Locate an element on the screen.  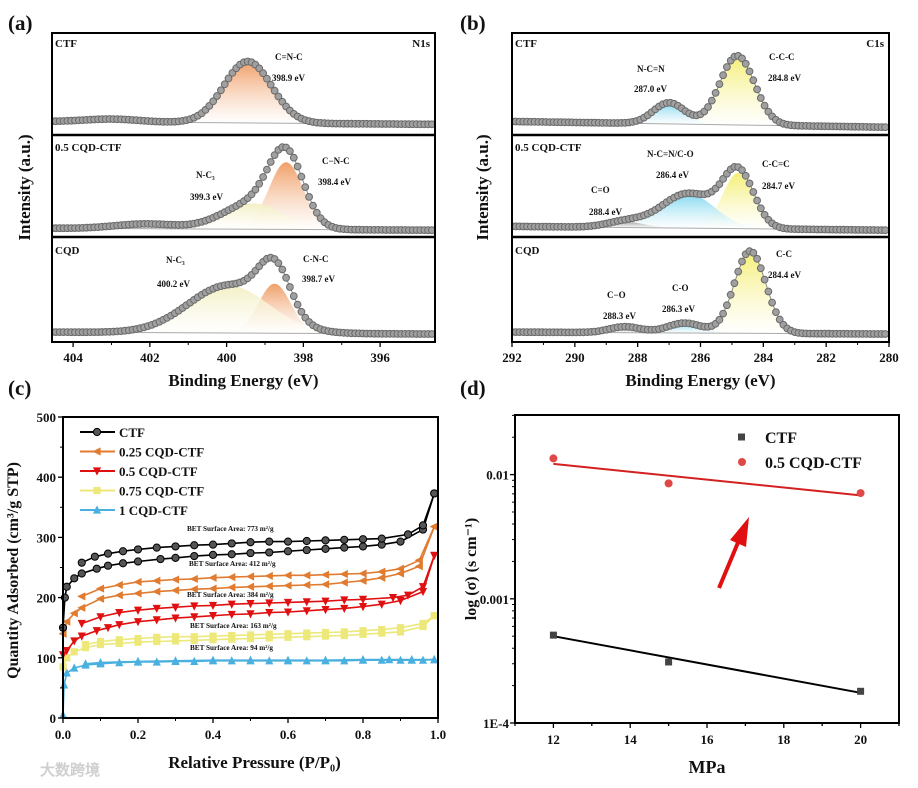
peak-annotation: 287.0 eV is located at coordinates (650, 89).